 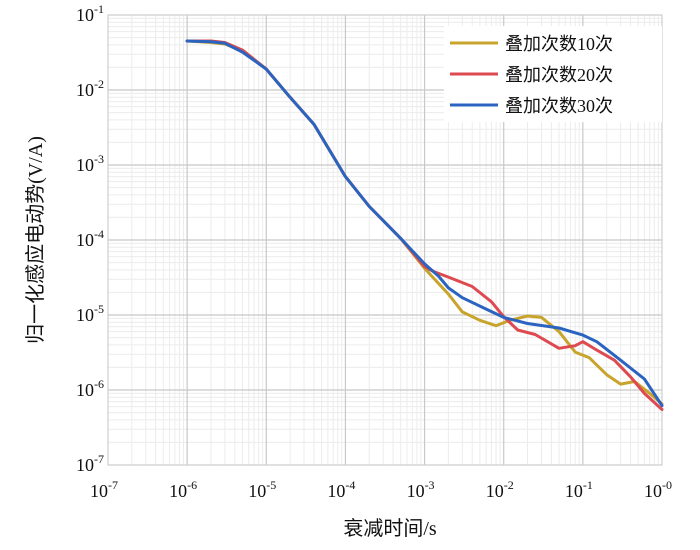 I want to click on y-tick-label: 10⁻⁴, so click(x=90, y=238).